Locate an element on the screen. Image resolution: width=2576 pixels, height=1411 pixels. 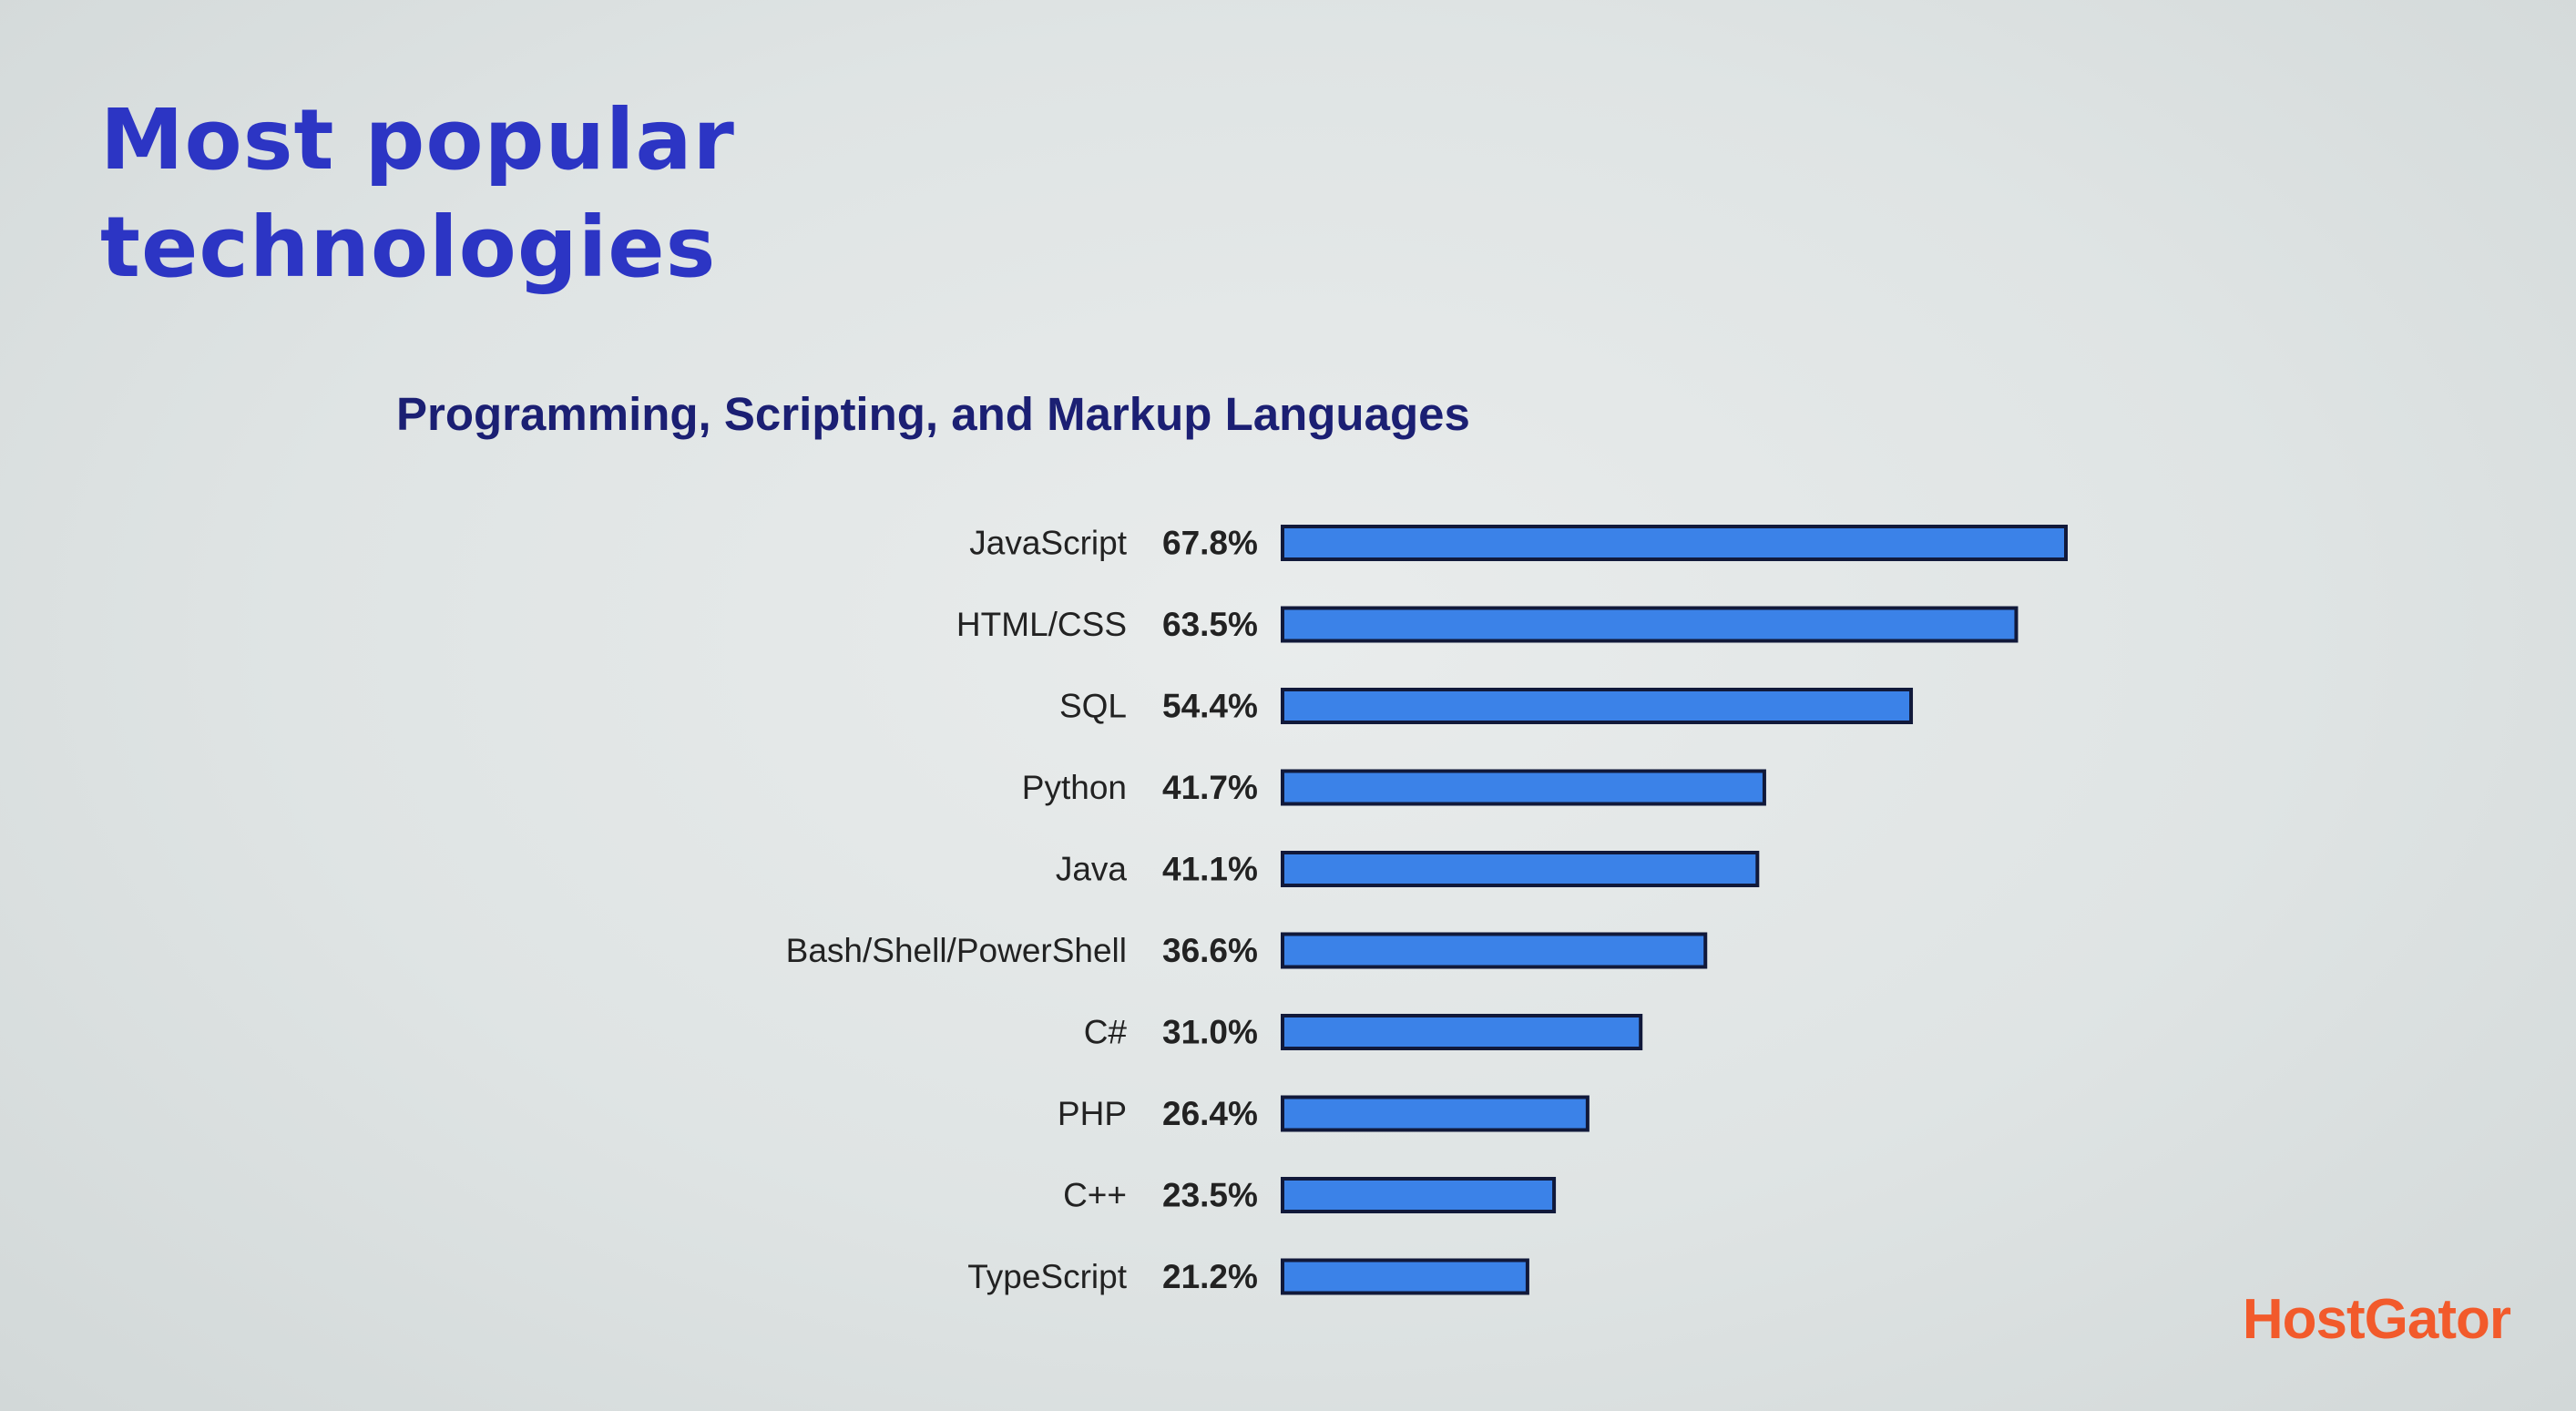
category-label-html-css: HTML/CSS is located at coordinates (1042, 624).